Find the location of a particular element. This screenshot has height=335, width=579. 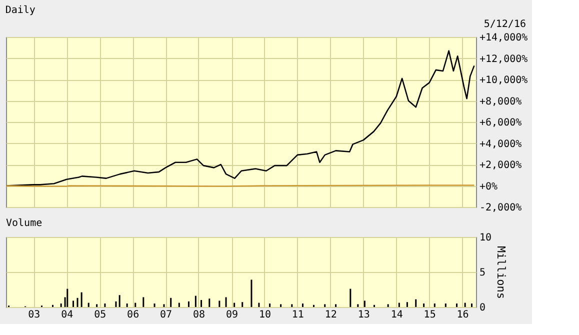

y-tick-label: +8,000% is located at coordinates (501, 102).